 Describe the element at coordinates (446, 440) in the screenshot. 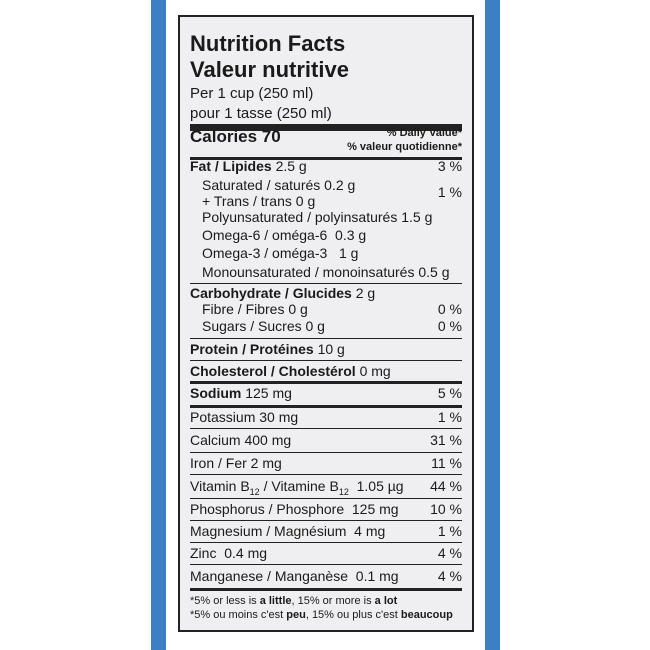

I see `dv: 31 %` at that location.